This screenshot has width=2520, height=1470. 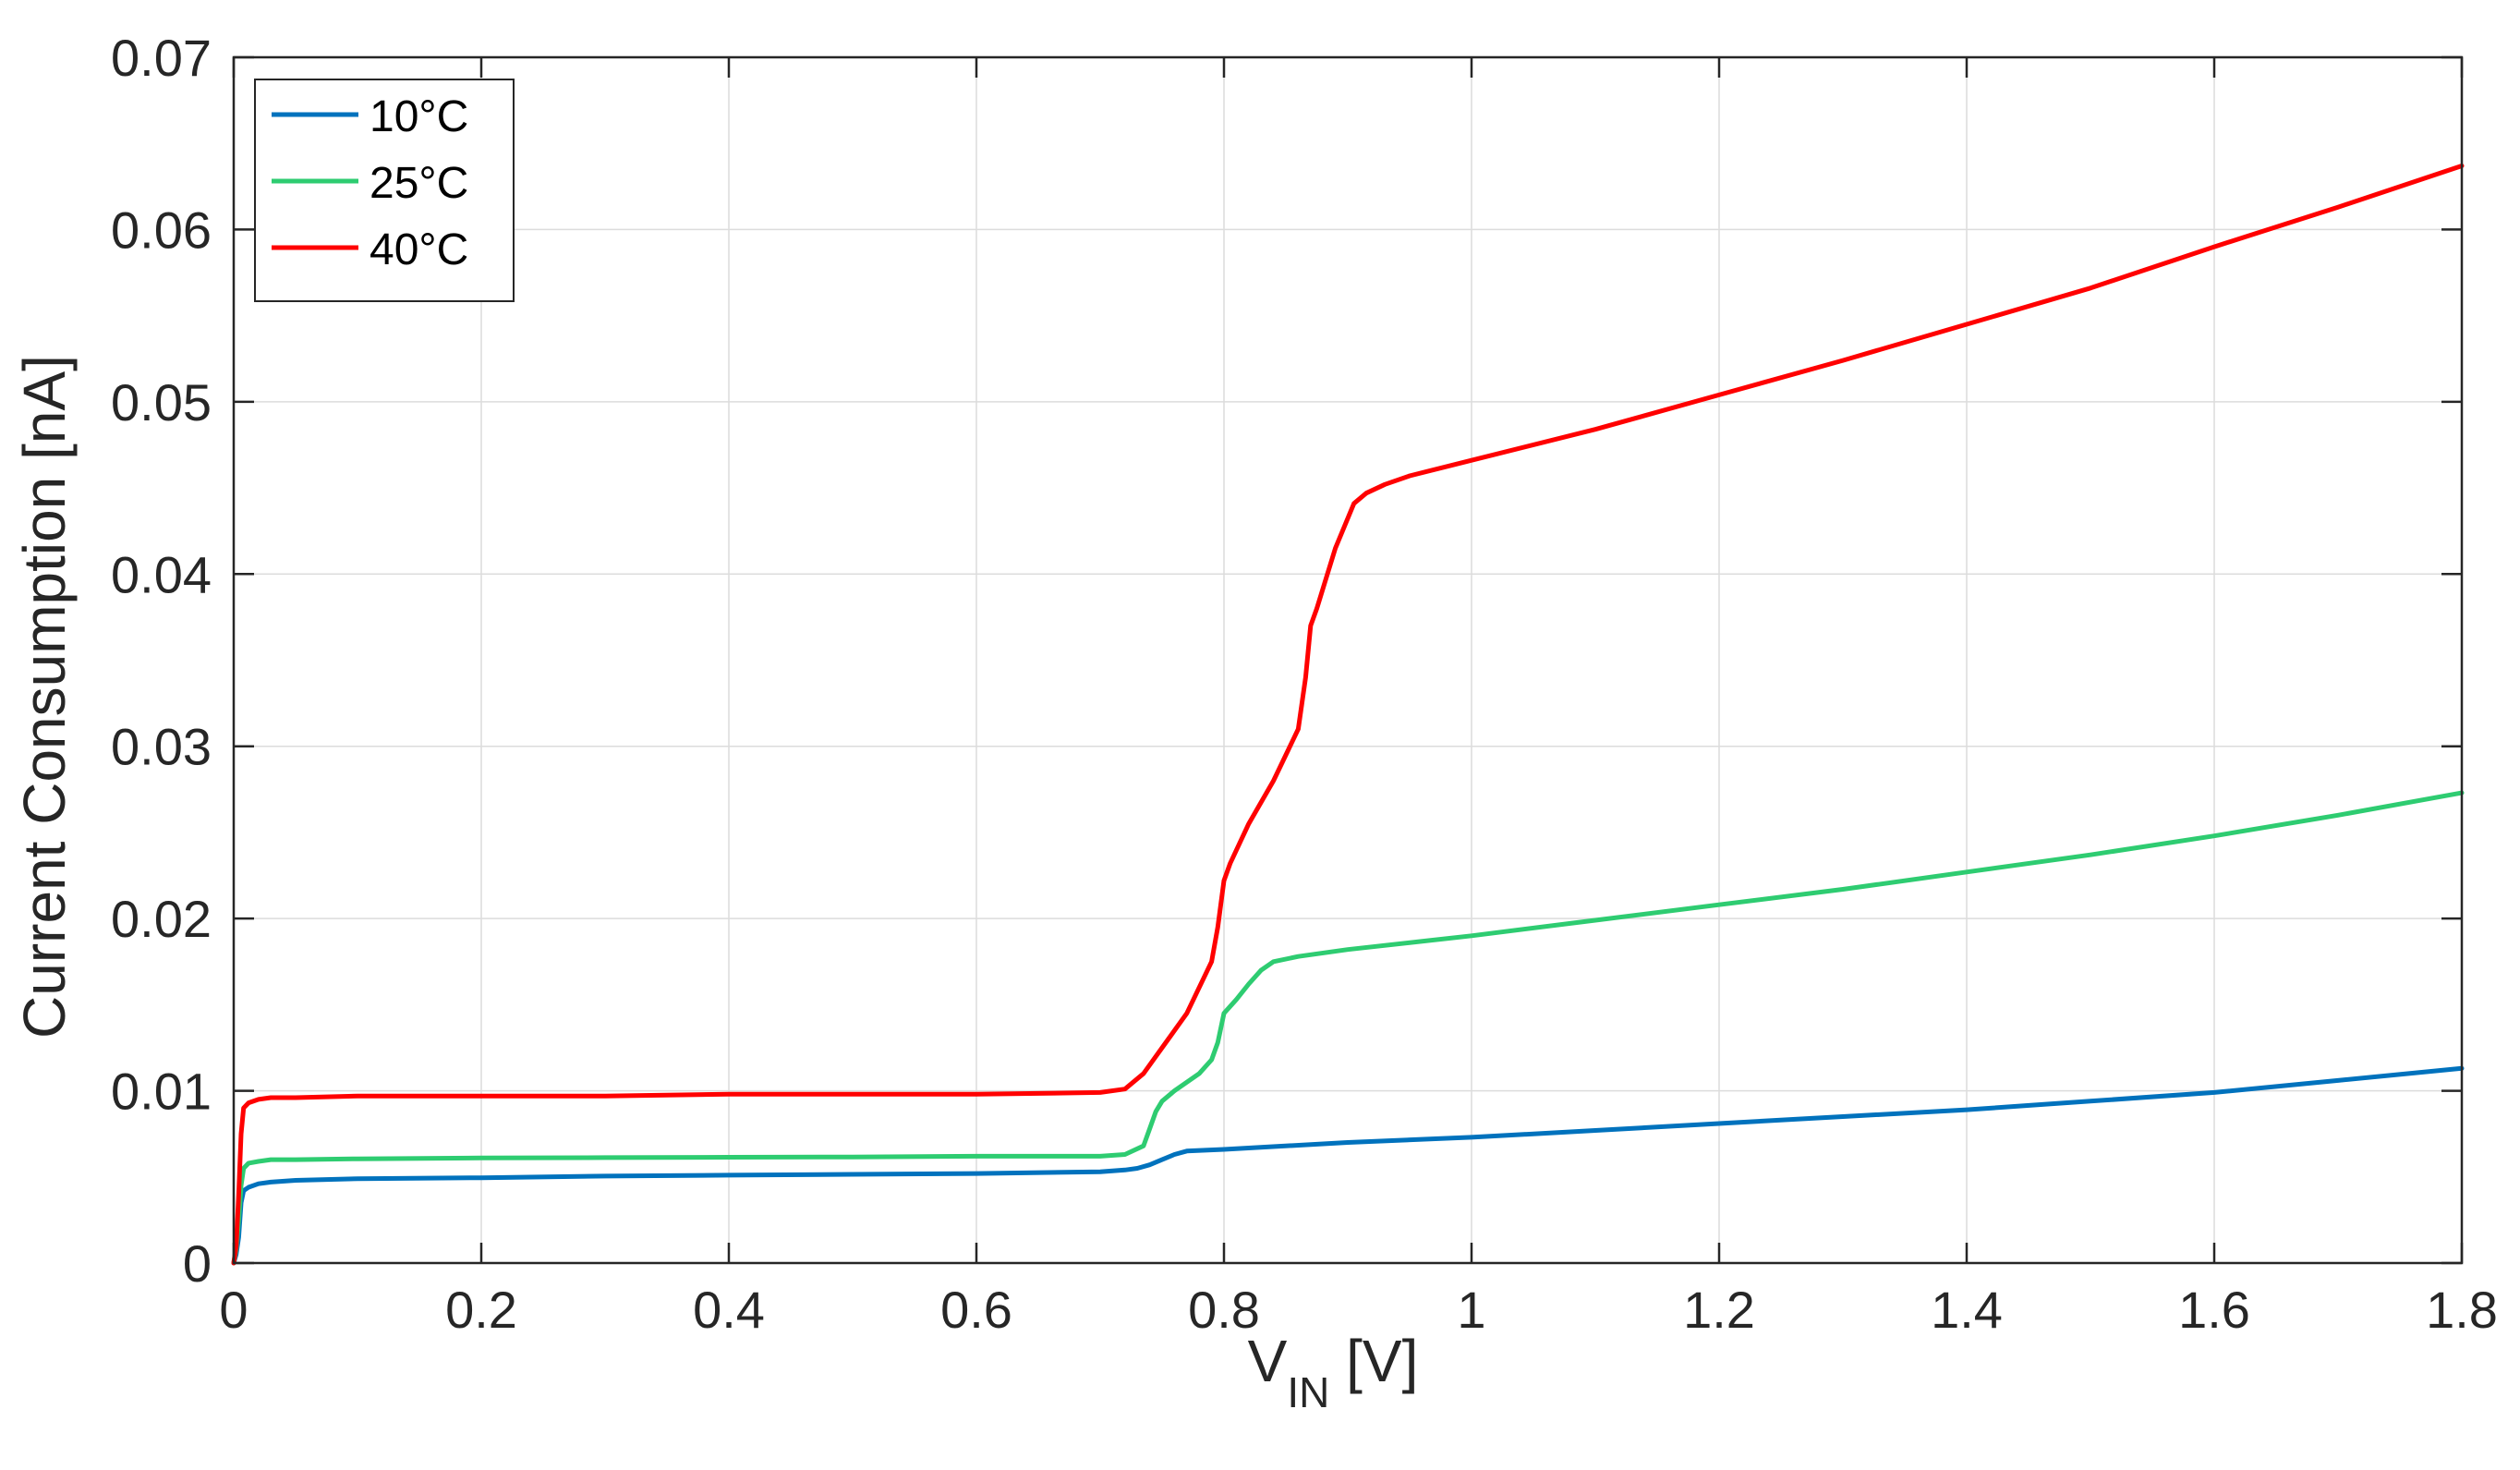 I want to click on legend-label: 25°C, so click(x=419, y=183).